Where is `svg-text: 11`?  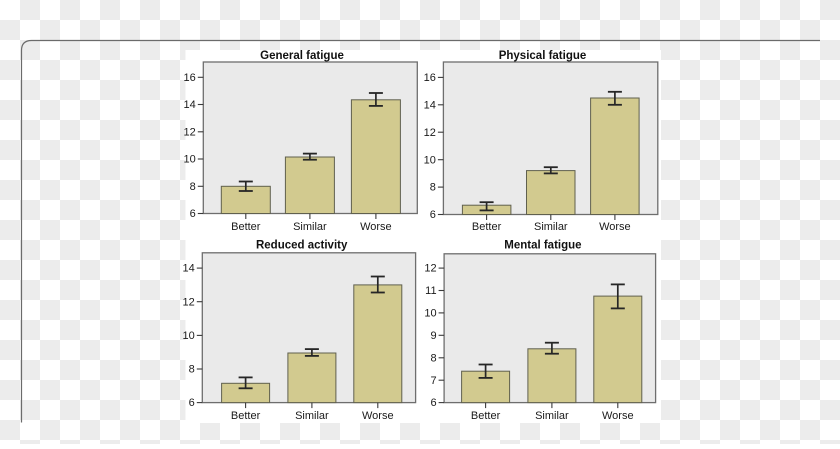
svg-text: 11 is located at coordinates (430, 291).